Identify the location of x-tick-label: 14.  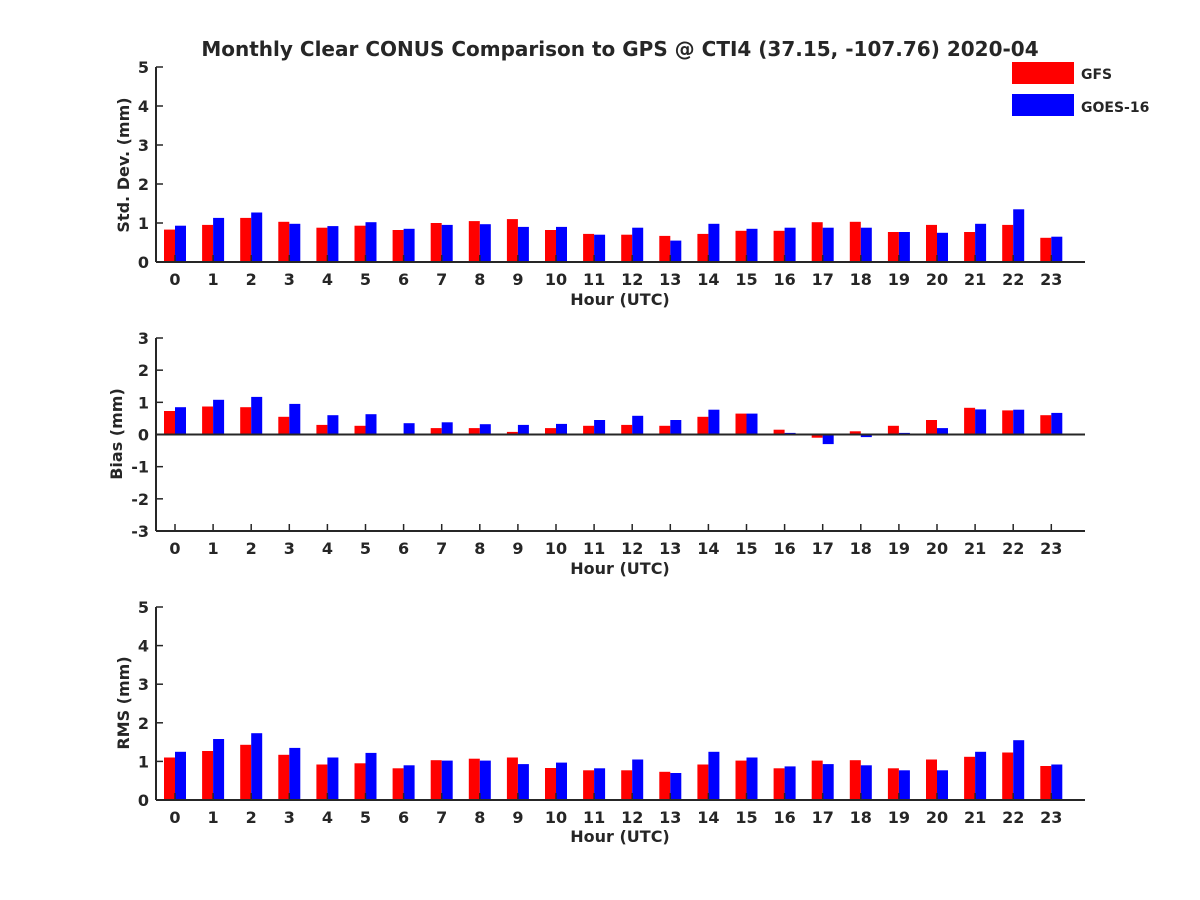
(708, 817).